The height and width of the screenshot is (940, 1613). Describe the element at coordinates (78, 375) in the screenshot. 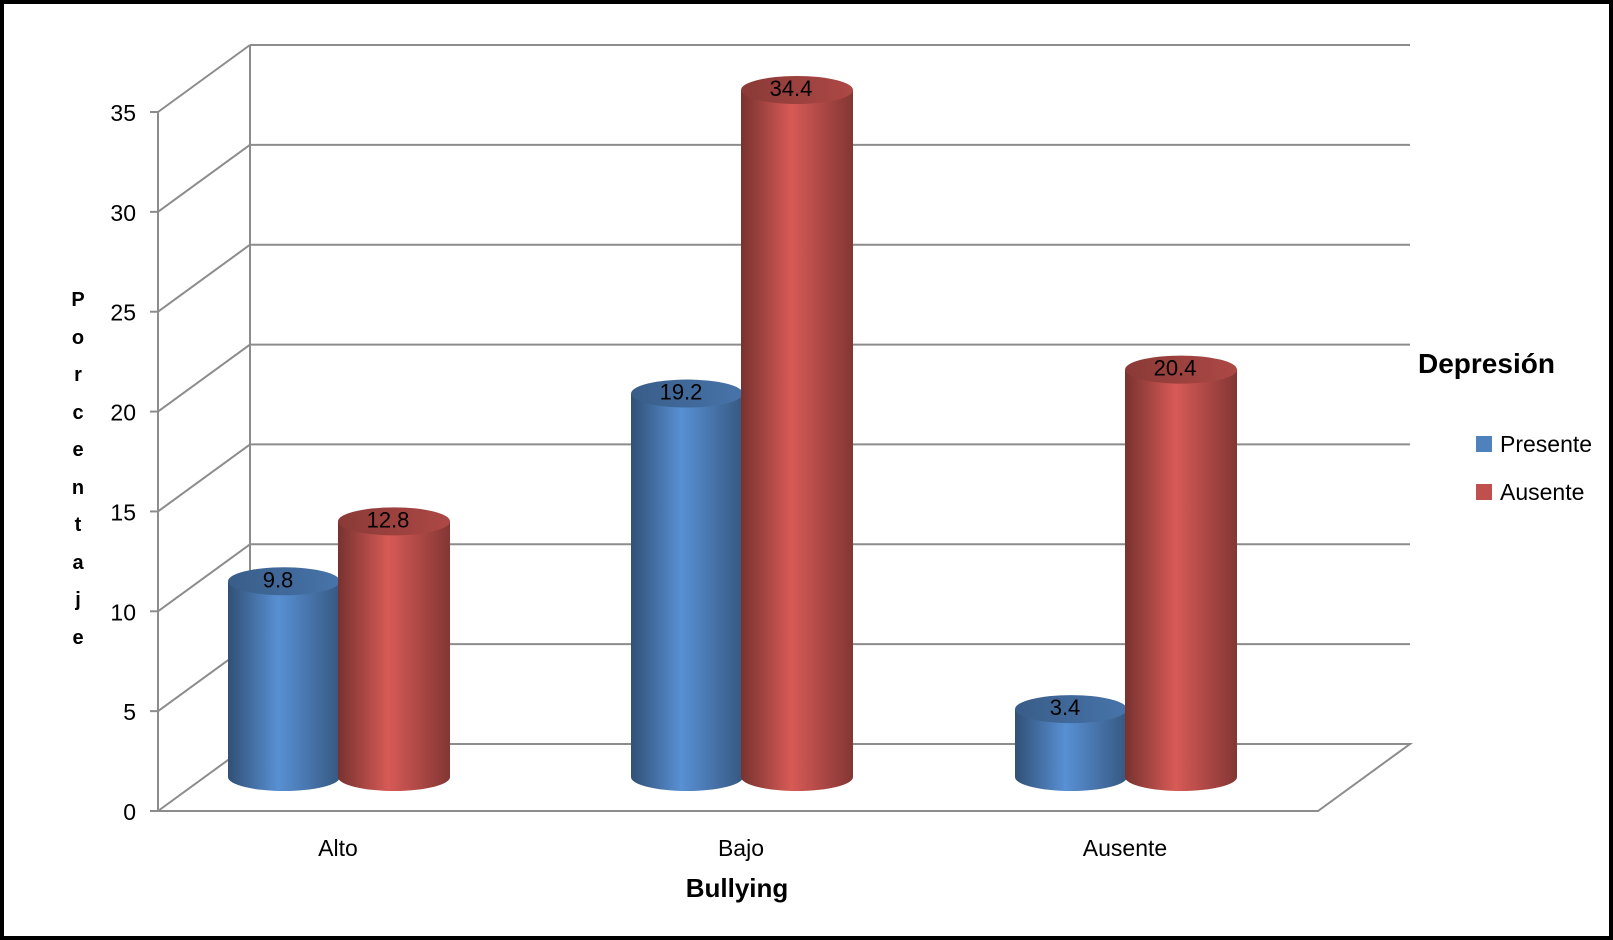

I see `y-axis-title-letter: r` at that location.